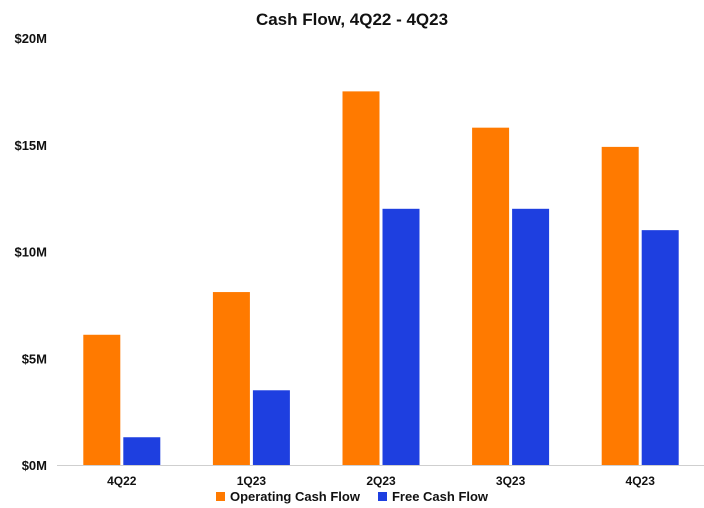 The width and height of the screenshot is (704, 508). Describe the element at coordinates (220, 496) in the screenshot. I see `legend-swatch-operating` at that location.